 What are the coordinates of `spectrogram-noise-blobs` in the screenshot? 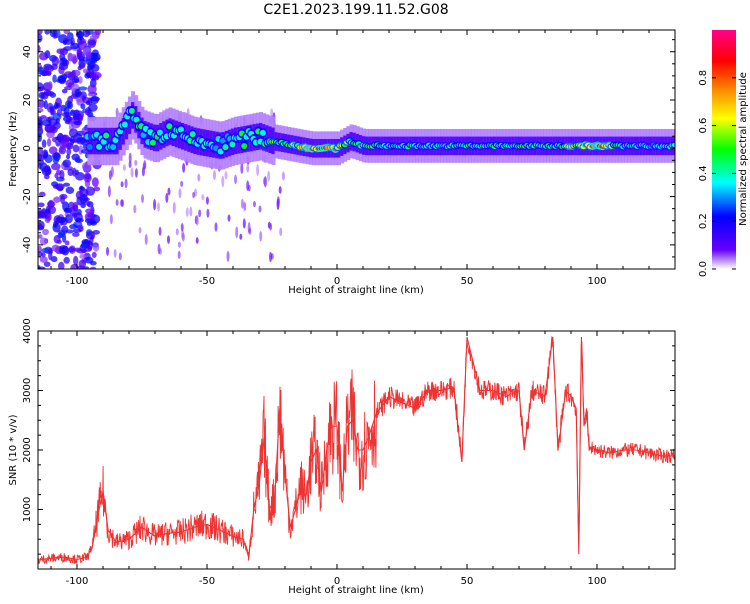 It's located at (161, 149).